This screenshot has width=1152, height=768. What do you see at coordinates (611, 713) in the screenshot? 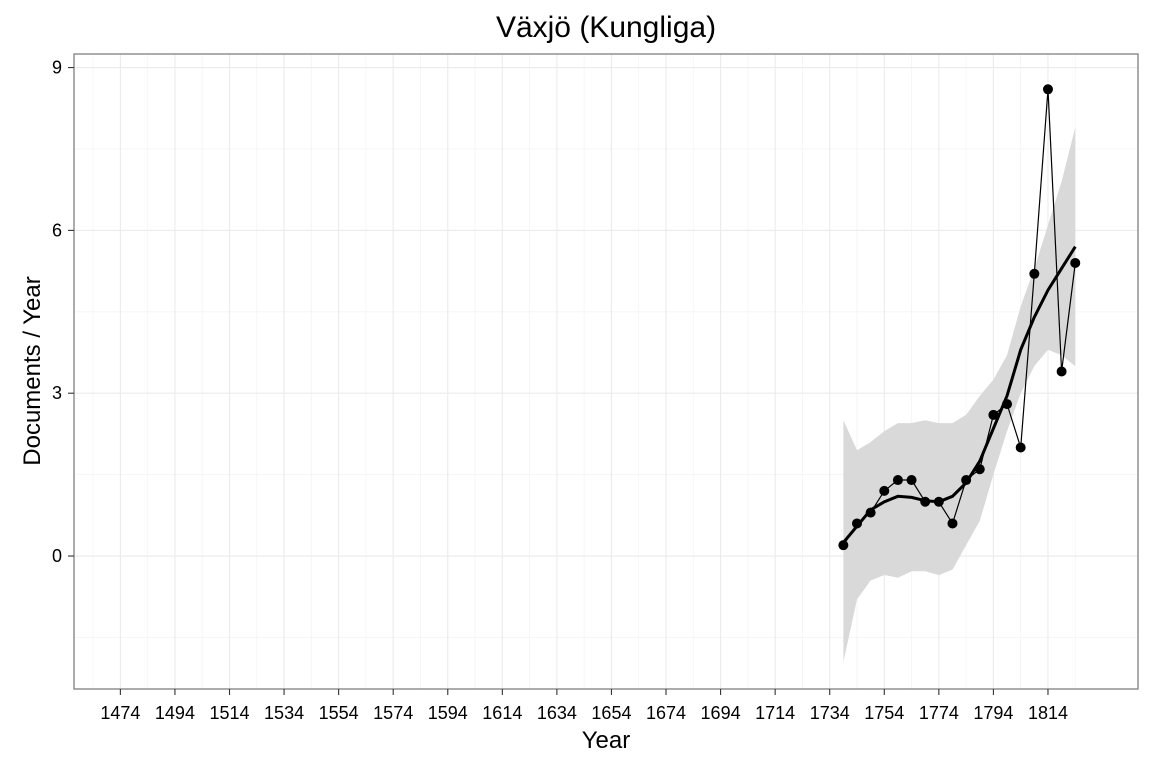
I see `x-tick-label: 1654` at bounding box center [611, 713].